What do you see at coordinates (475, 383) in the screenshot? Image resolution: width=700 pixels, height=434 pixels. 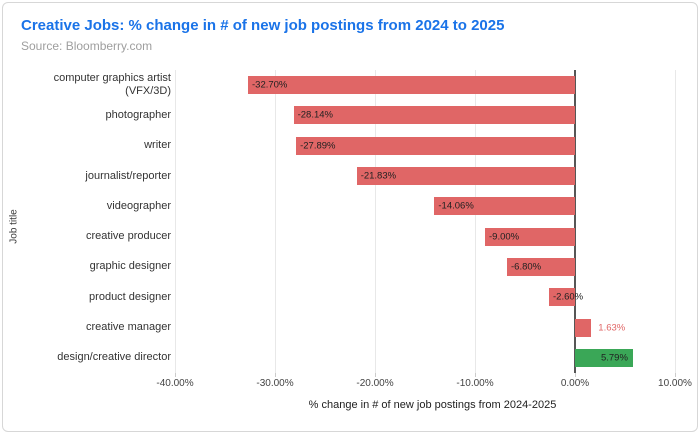 I see `x-tick-label: -10.00%` at bounding box center [475, 383].